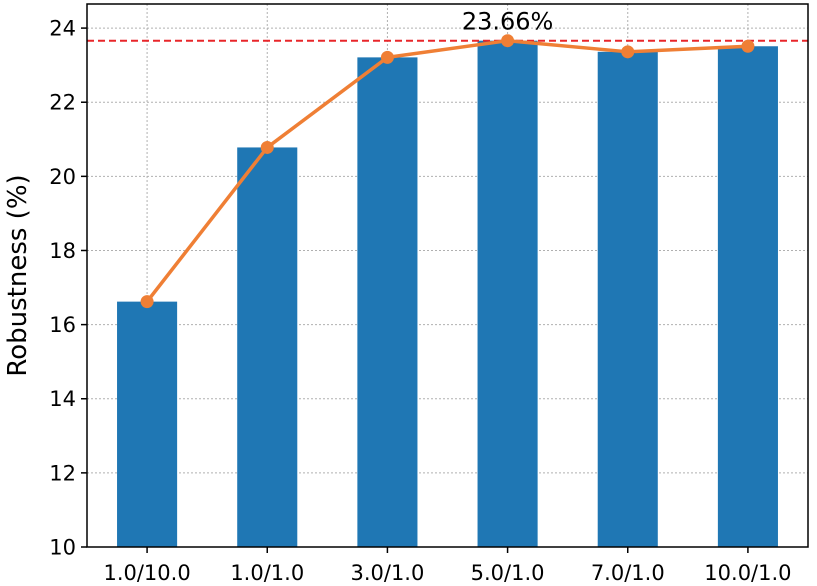 This screenshot has height=586, width=817. I want to click on y-tick-label: 10, so click(62, 548).